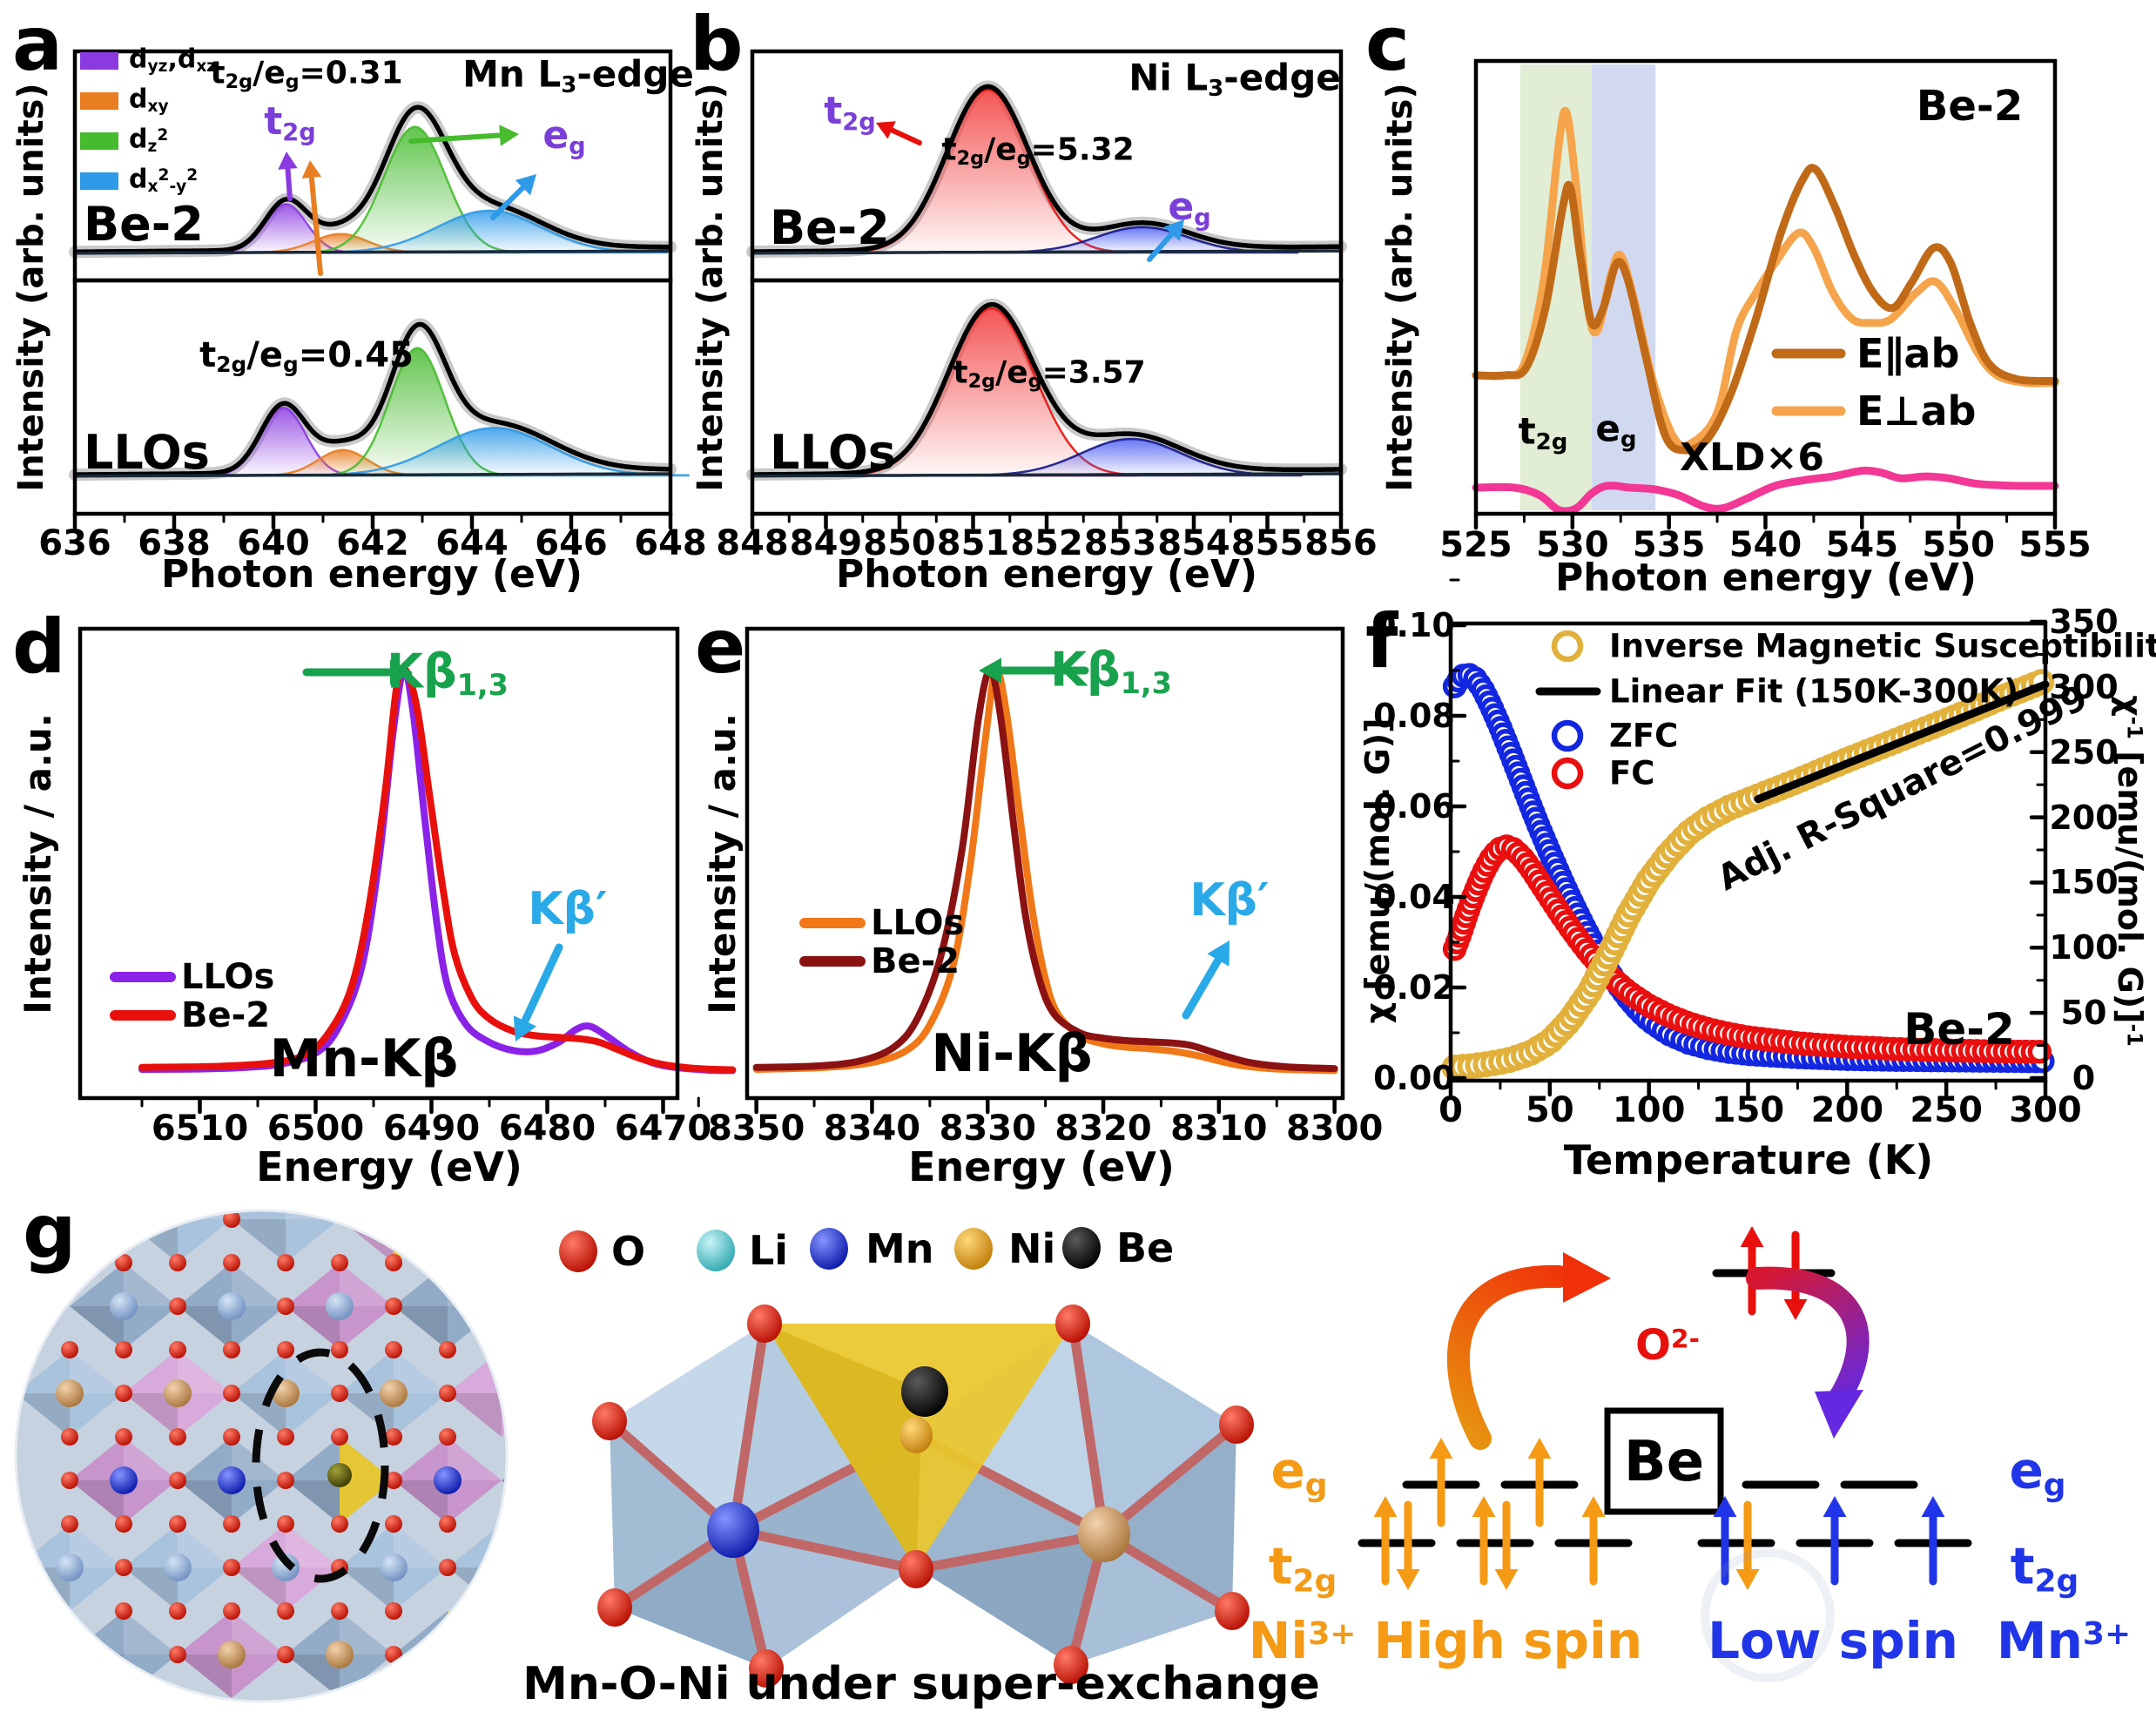 This screenshot has width=2156, height=1712. What do you see at coordinates (1046, 289) in the screenshot?
I see `panel-b-plot` at bounding box center [1046, 289].